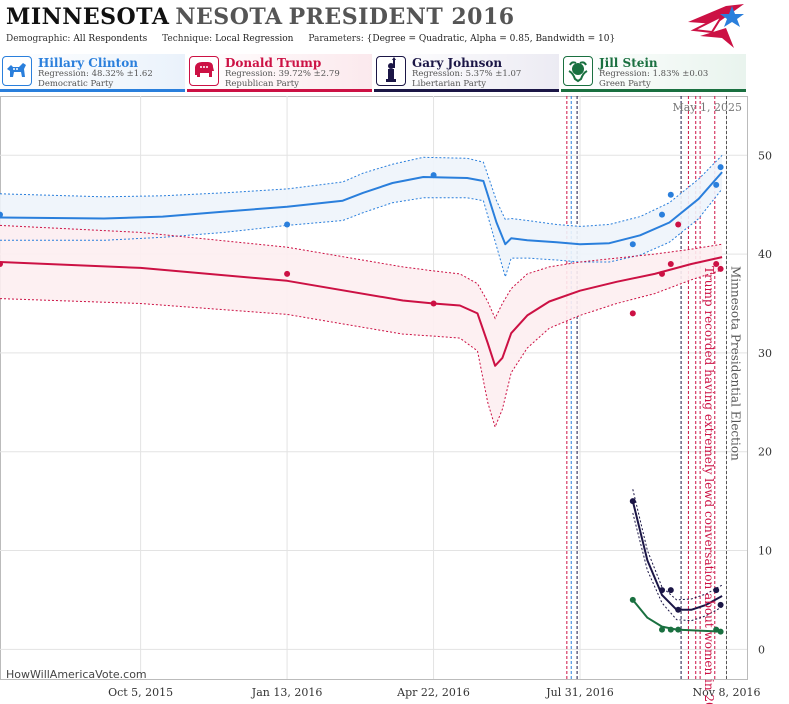 The image size is (789, 704). What do you see at coordinates (401, 17) in the screenshot?
I see `title-race: PRESIDENT 2016` at bounding box center [401, 17].